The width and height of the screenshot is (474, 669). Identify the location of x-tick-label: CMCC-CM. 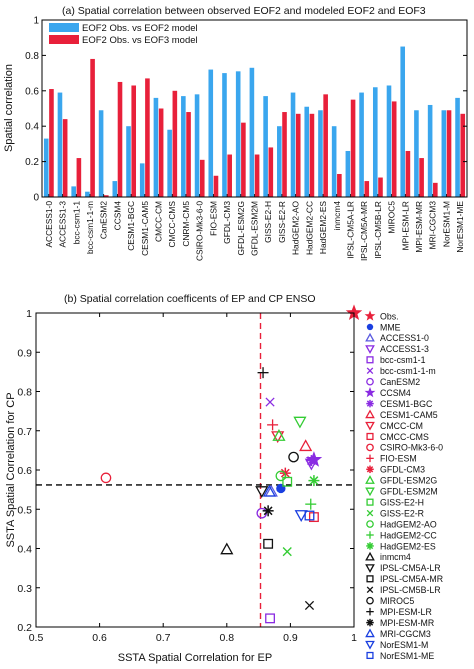
(159, 221).